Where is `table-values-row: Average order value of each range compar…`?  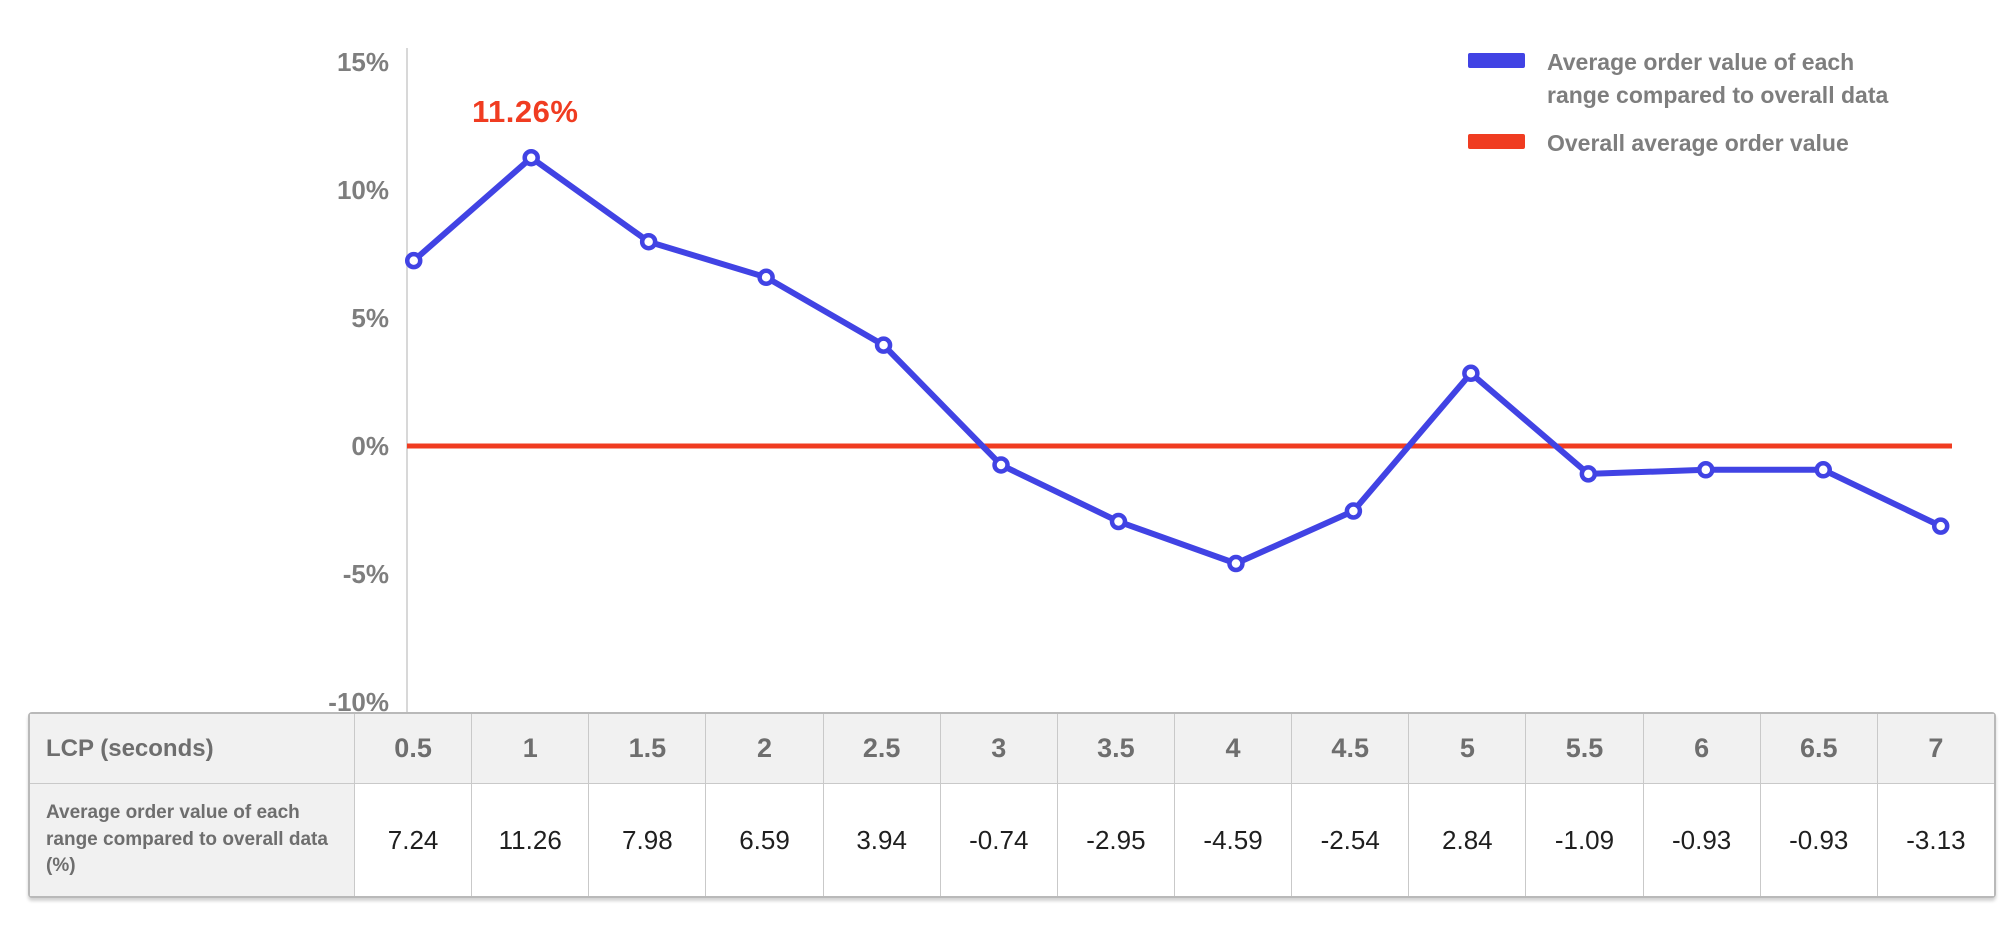
table-values-row: Average order value of each range compar… is located at coordinates (1012, 840).